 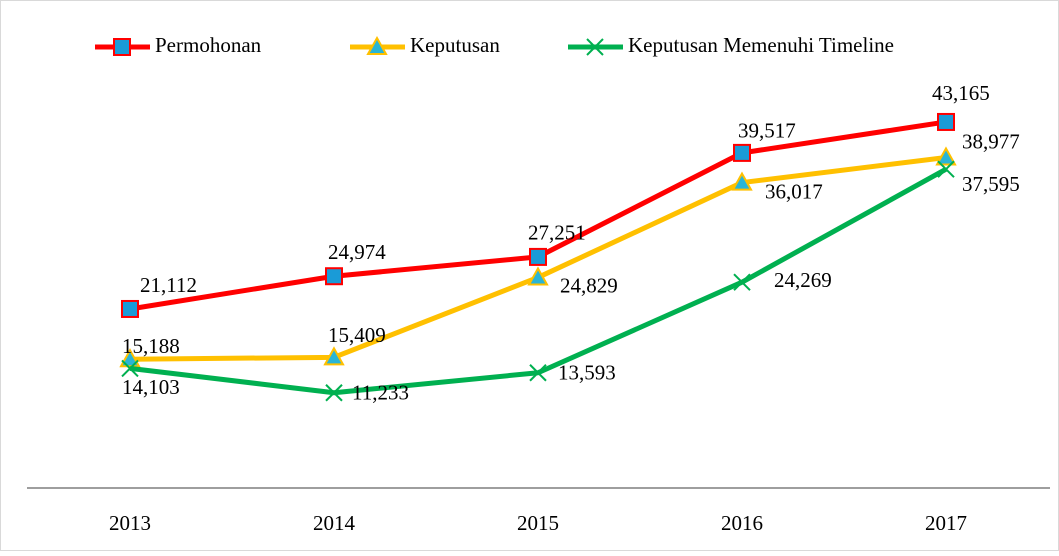 What do you see at coordinates (794, 191) in the screenshot?
I see `data-label: 36,017` at bounding box center [794, 191].